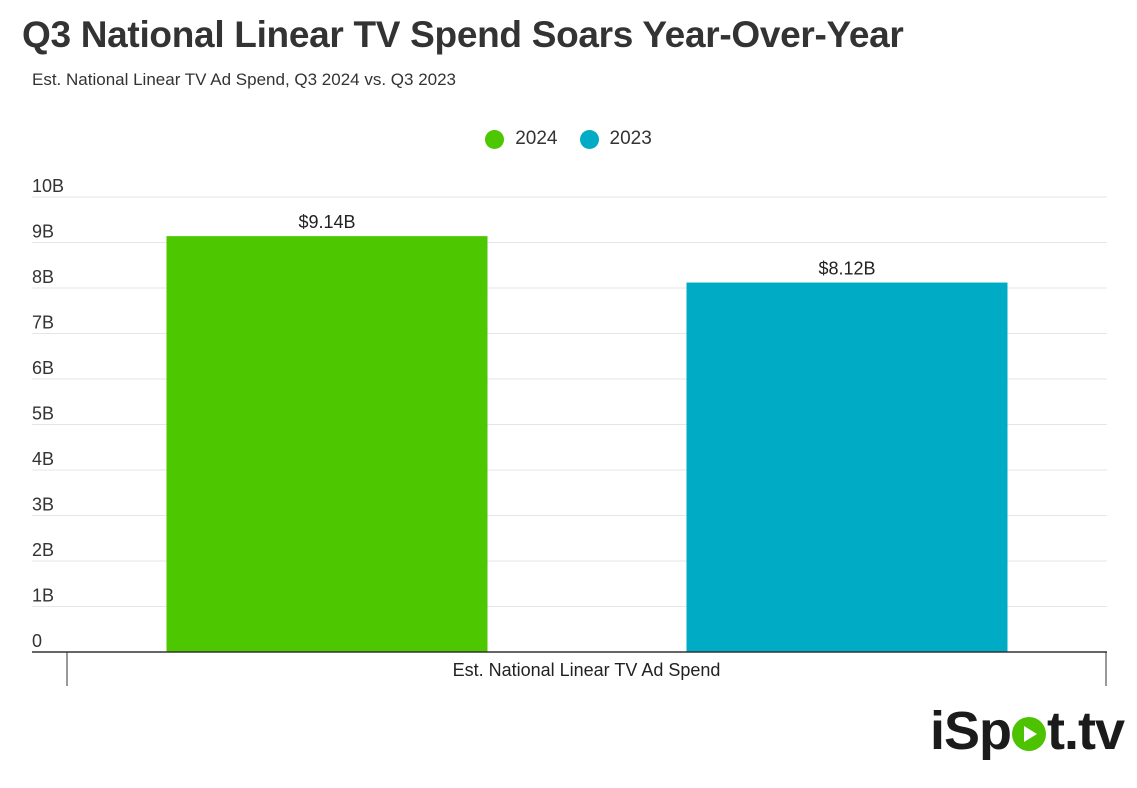 This screenshot has height=788, width=1137. I want to click on y-tick-label: 5B, so click(43, 414).